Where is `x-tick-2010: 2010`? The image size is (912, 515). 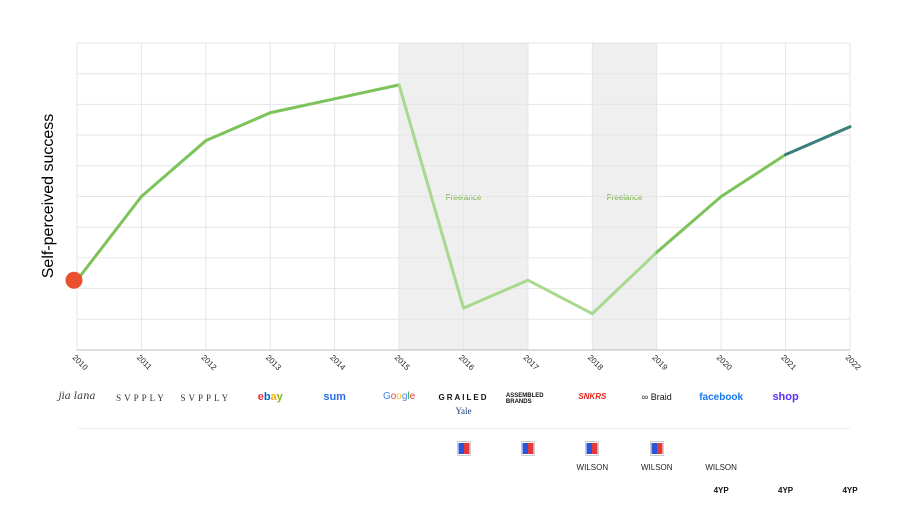
x-tick-2010: 2010 is located at coordinates (80, 362).